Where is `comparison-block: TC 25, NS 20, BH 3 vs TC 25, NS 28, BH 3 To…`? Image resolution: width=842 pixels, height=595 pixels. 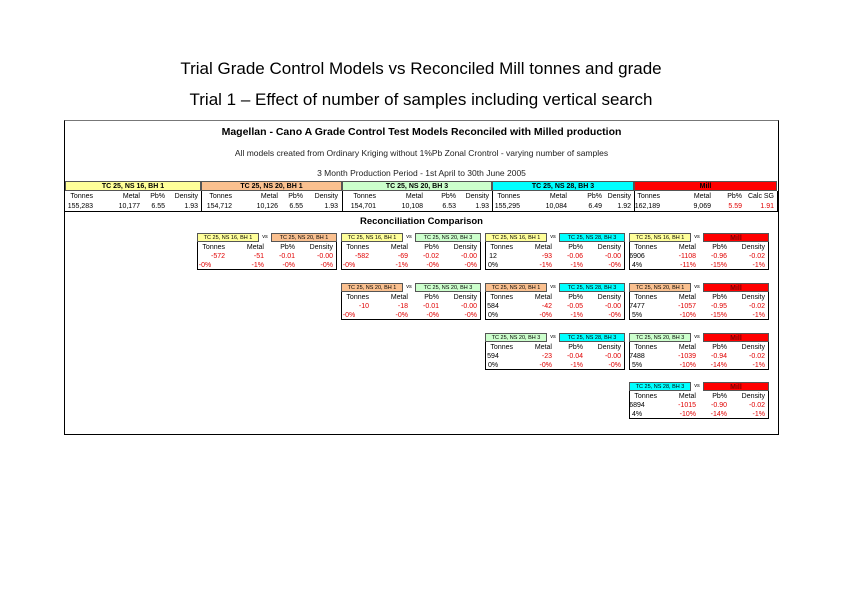 comparison-block: TC 25, NS 20, BH 3 vs TC 25, NS 28, BH 3 To… is located at coordinates (555, 353).